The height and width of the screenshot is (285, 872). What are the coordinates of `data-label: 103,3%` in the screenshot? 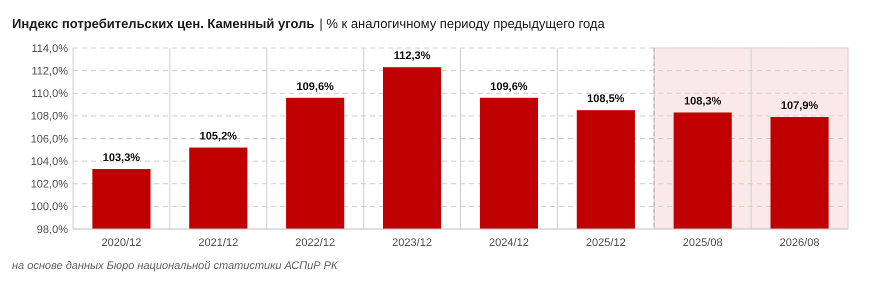 It's located at (121, 158).